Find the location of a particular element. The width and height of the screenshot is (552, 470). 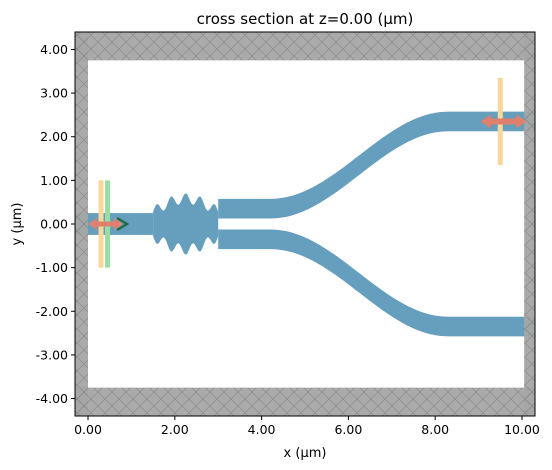

y-tick-label: -2.00 is located at coordinates (52, 311).